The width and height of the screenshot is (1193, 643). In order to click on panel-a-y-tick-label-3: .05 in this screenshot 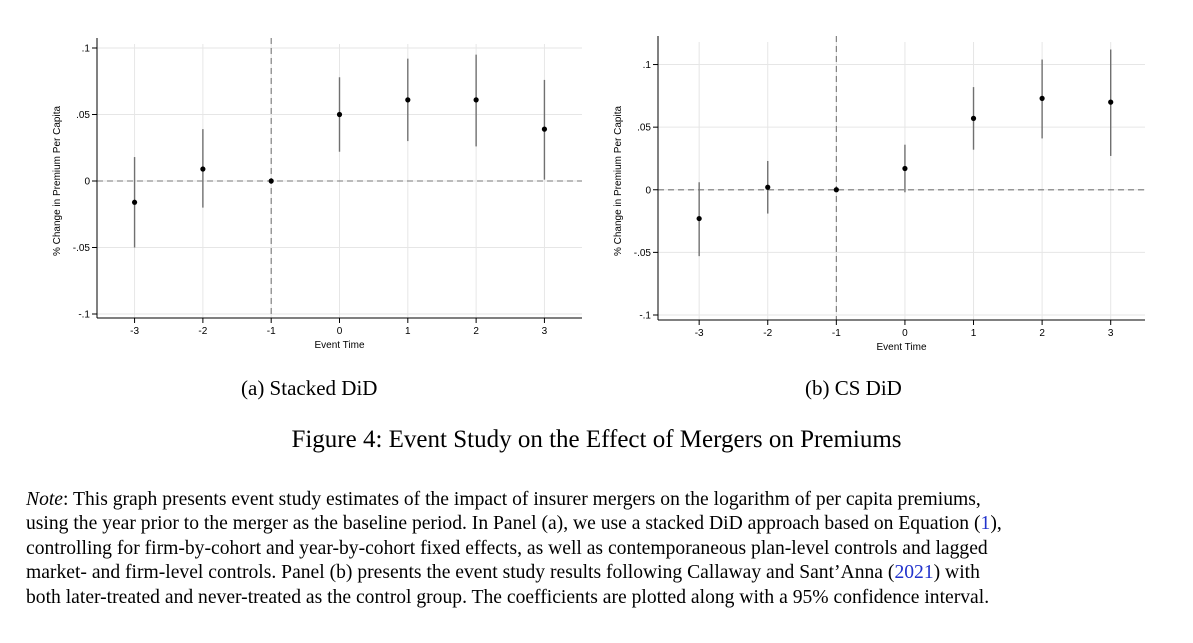, I will do `click(83, 115)`.